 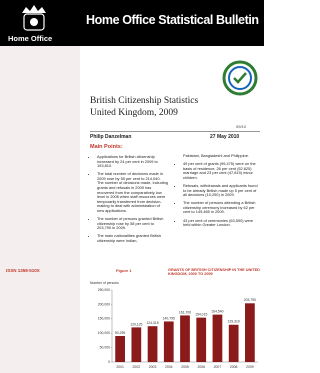 What do you see at coordinates (152, 323) in the screenshot?
I see `value-label: 124,315` at bounding box center [152, 323].